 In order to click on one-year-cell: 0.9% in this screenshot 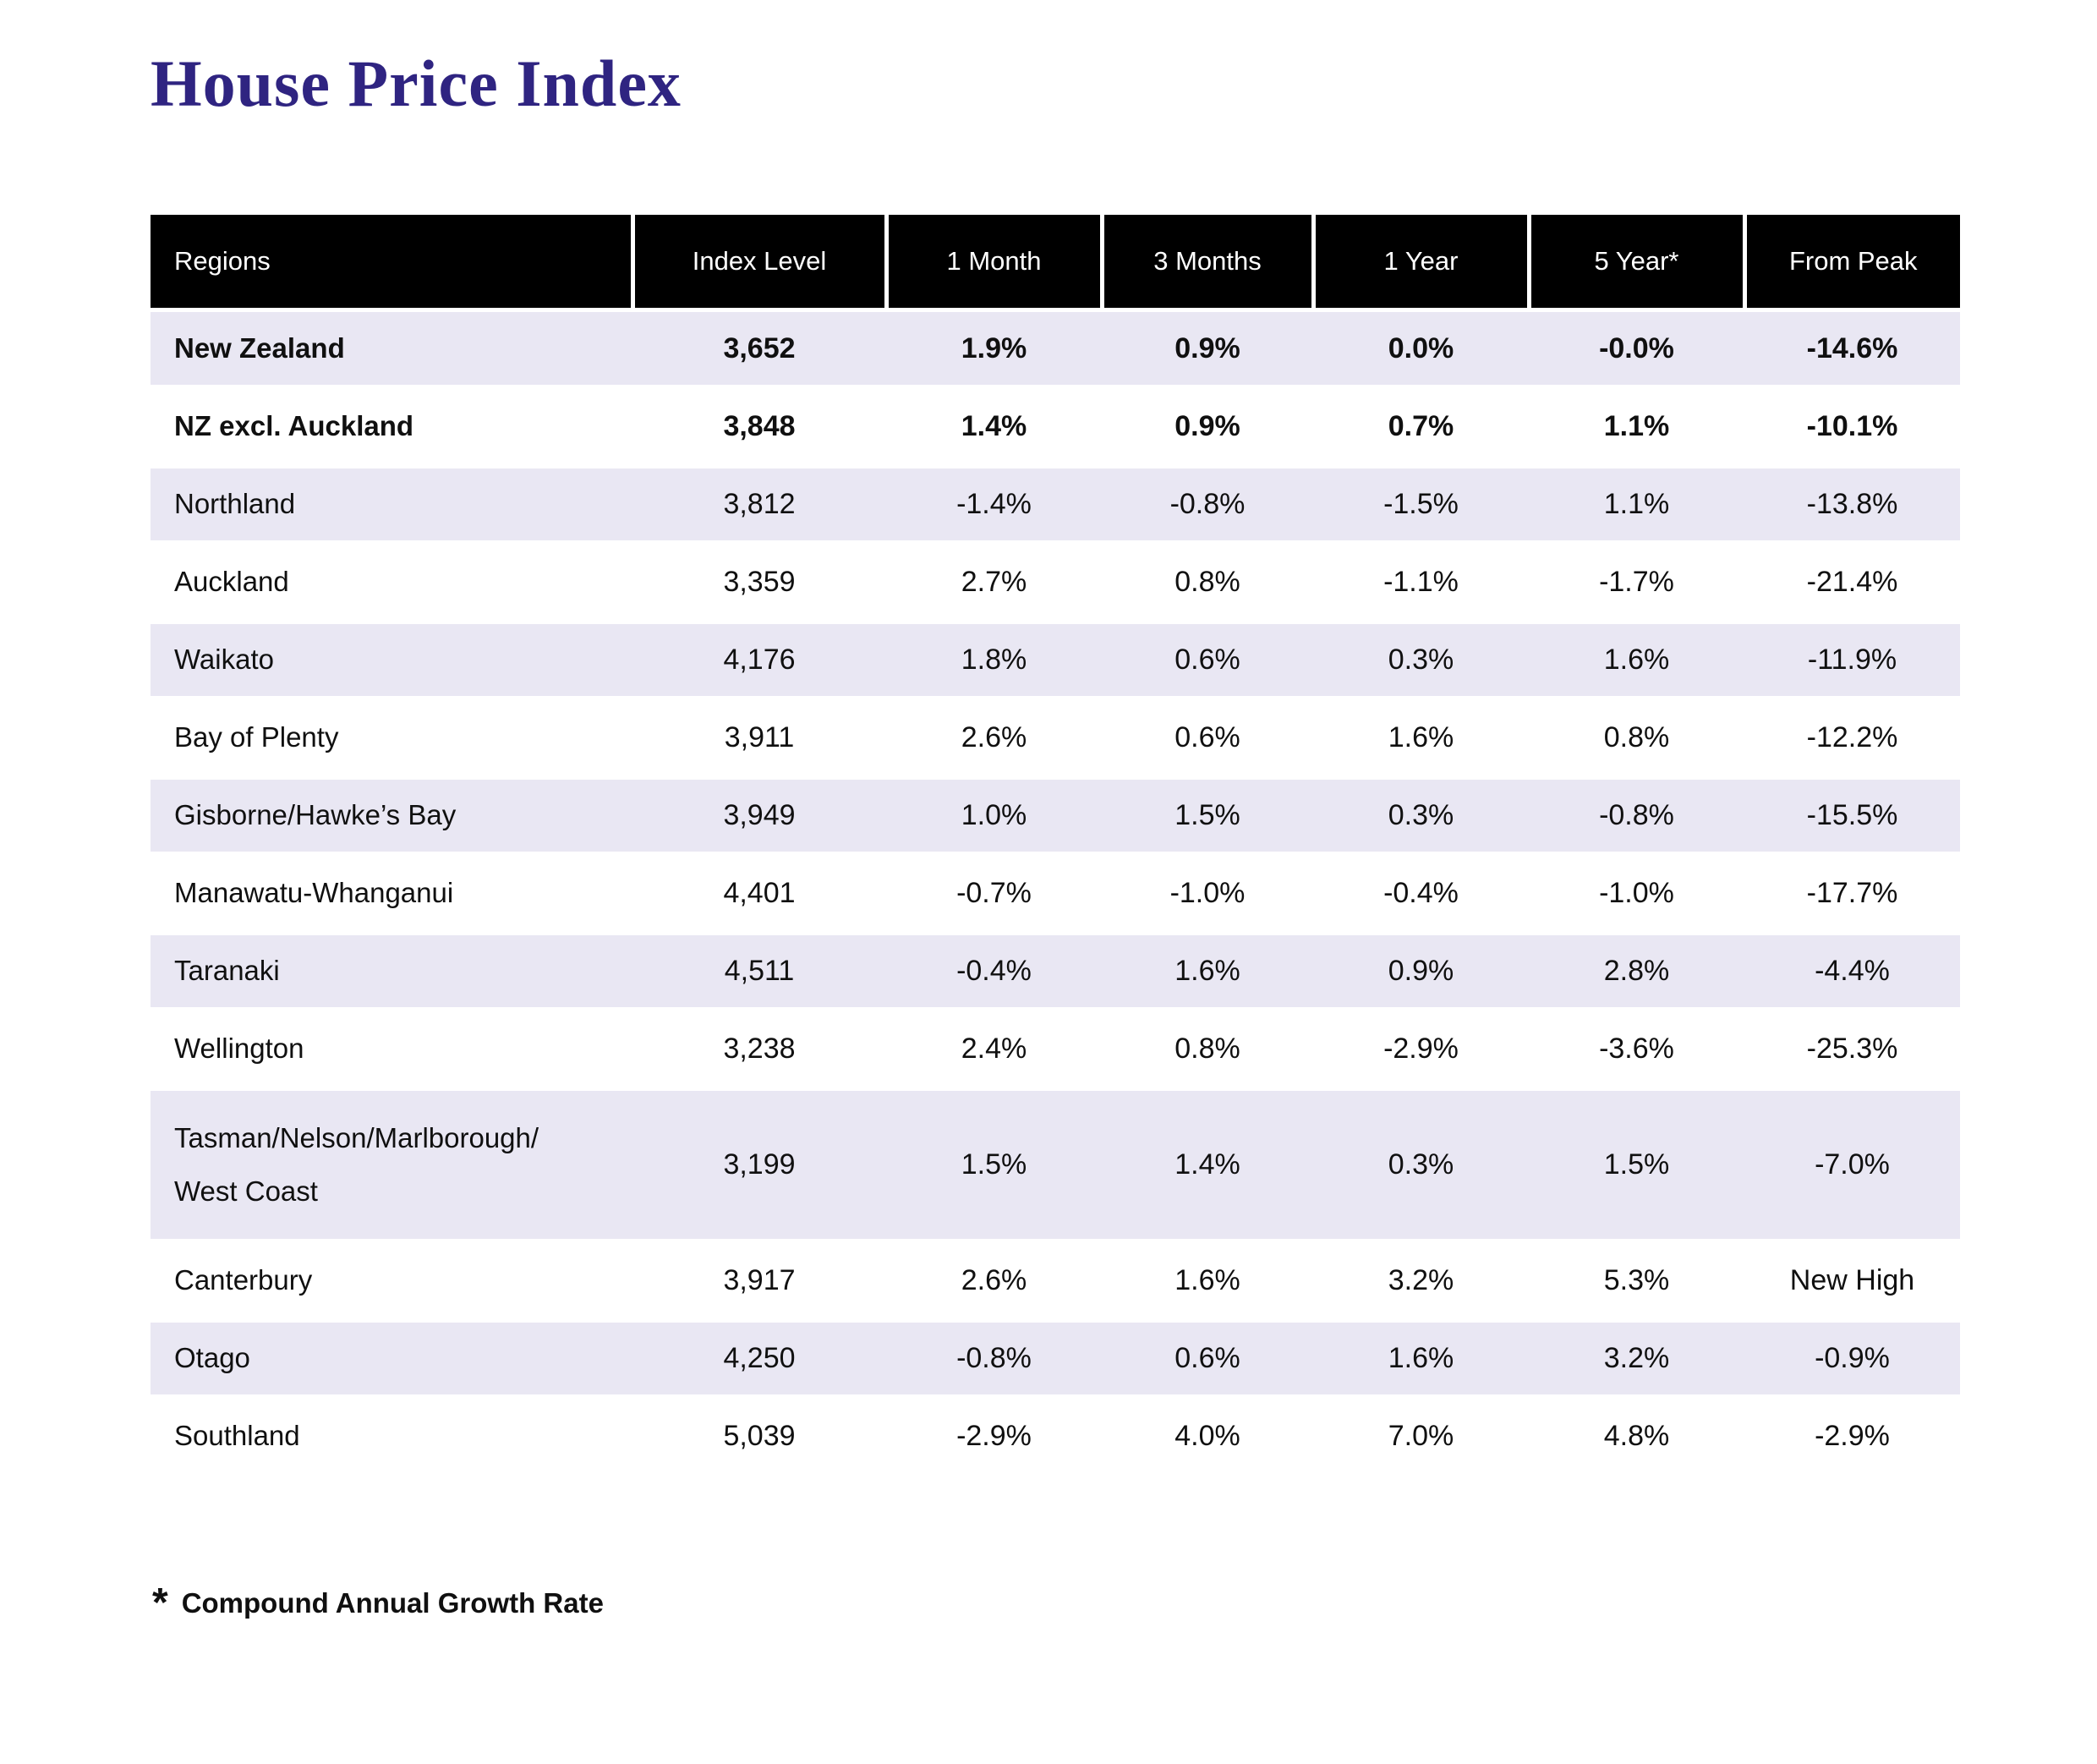, I will do `click(1421, 973)`.